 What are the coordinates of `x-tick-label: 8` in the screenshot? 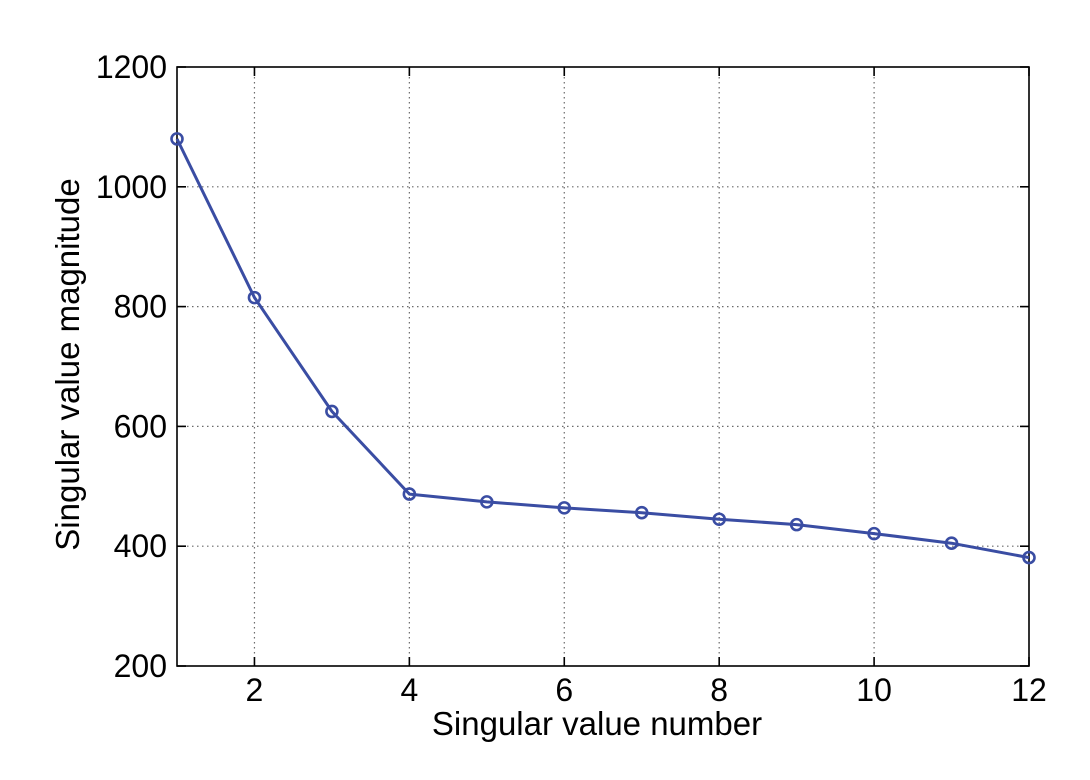 It's located at (719, 690).